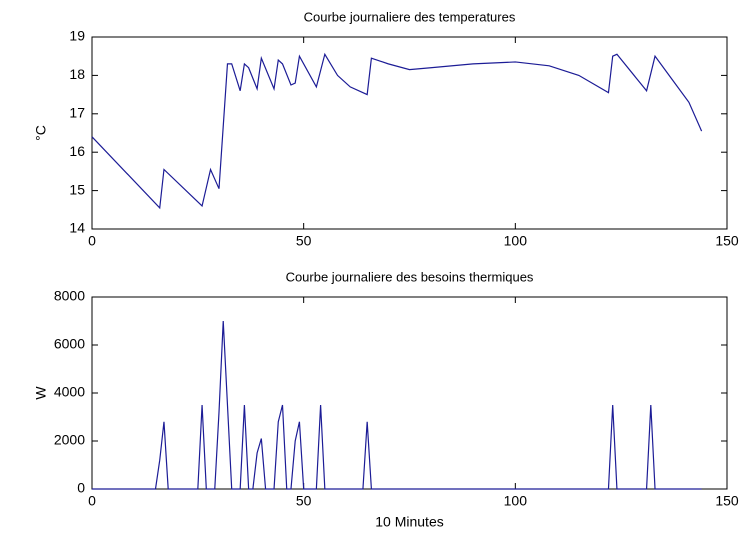  What do you see at coordinates (77, 113) in the screenshot?
I see `y-tick-label: 17` at bounding box center [77, 113].